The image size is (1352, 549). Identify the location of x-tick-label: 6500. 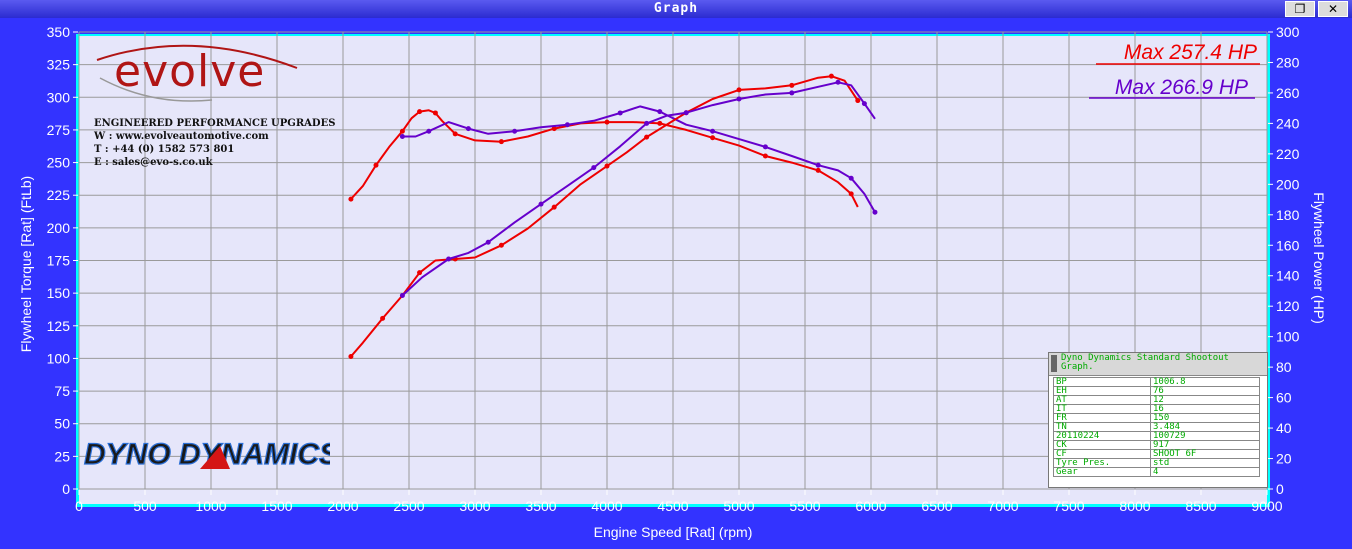
(936, 506).